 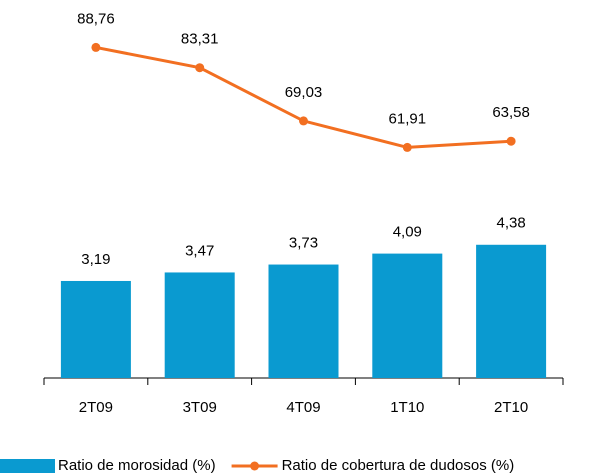 I want to click on x-tick-label: 2T10, so click(x=511, y=407).